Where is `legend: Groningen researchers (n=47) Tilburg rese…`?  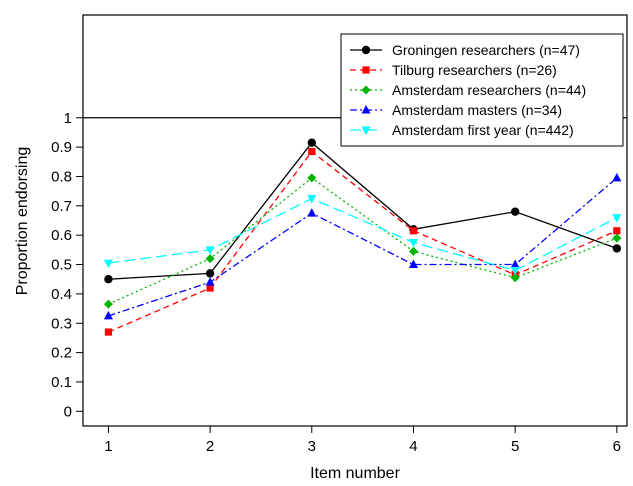 legend: Groningen researchers (n=47) Tilburg rese… is located at coordinates (482, 90).